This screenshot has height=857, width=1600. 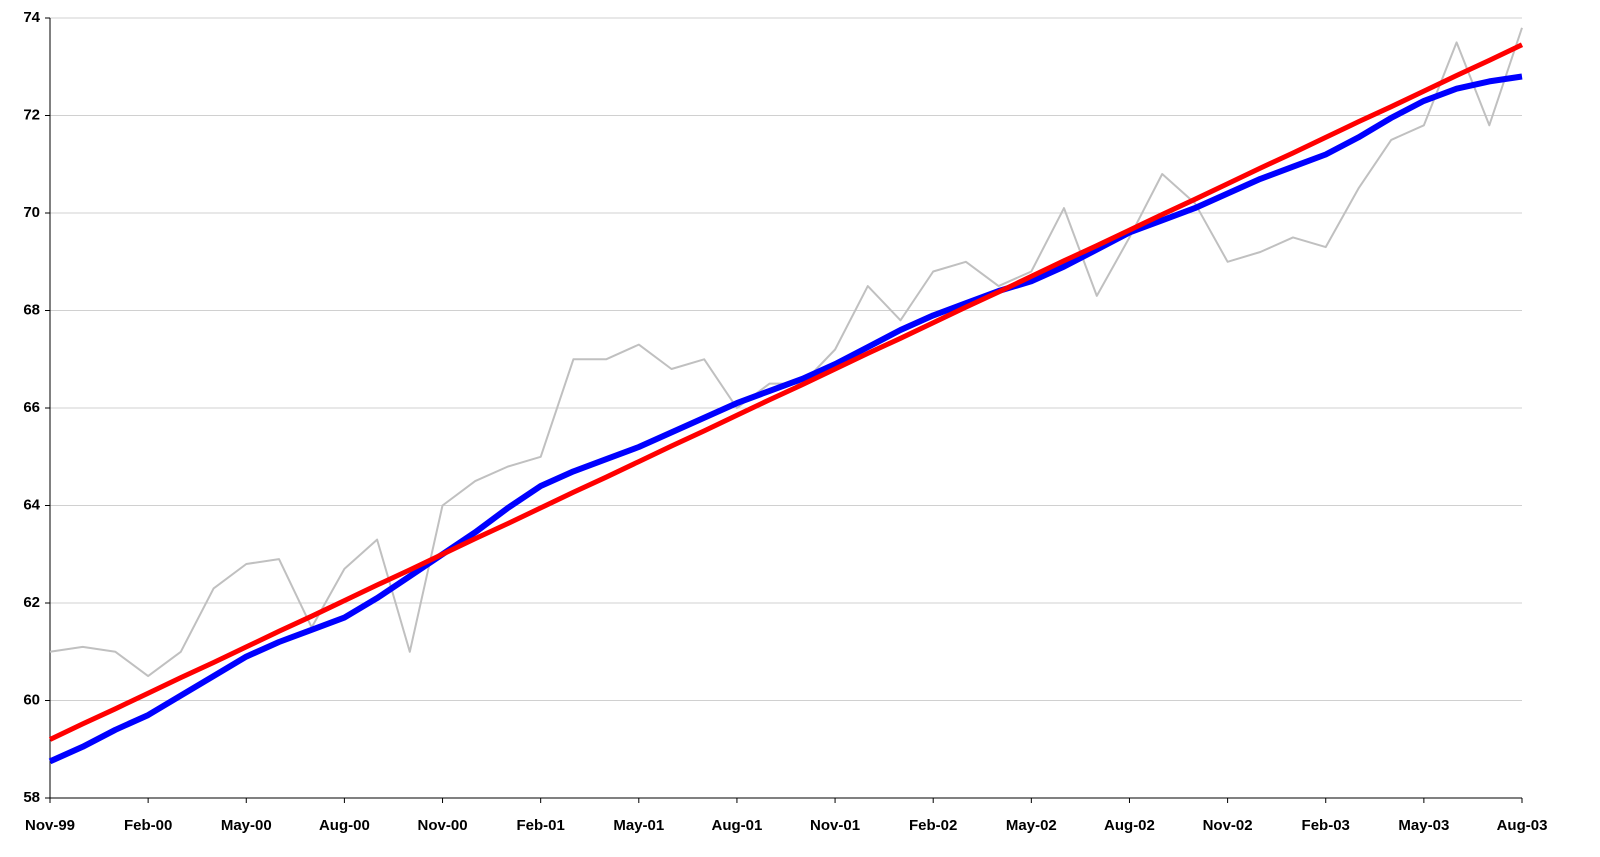 What do you see at coordinates (1522, 825) in the screenshot?
I see `x-tick-label: Aug-03` at bounding box center [1522, 825].